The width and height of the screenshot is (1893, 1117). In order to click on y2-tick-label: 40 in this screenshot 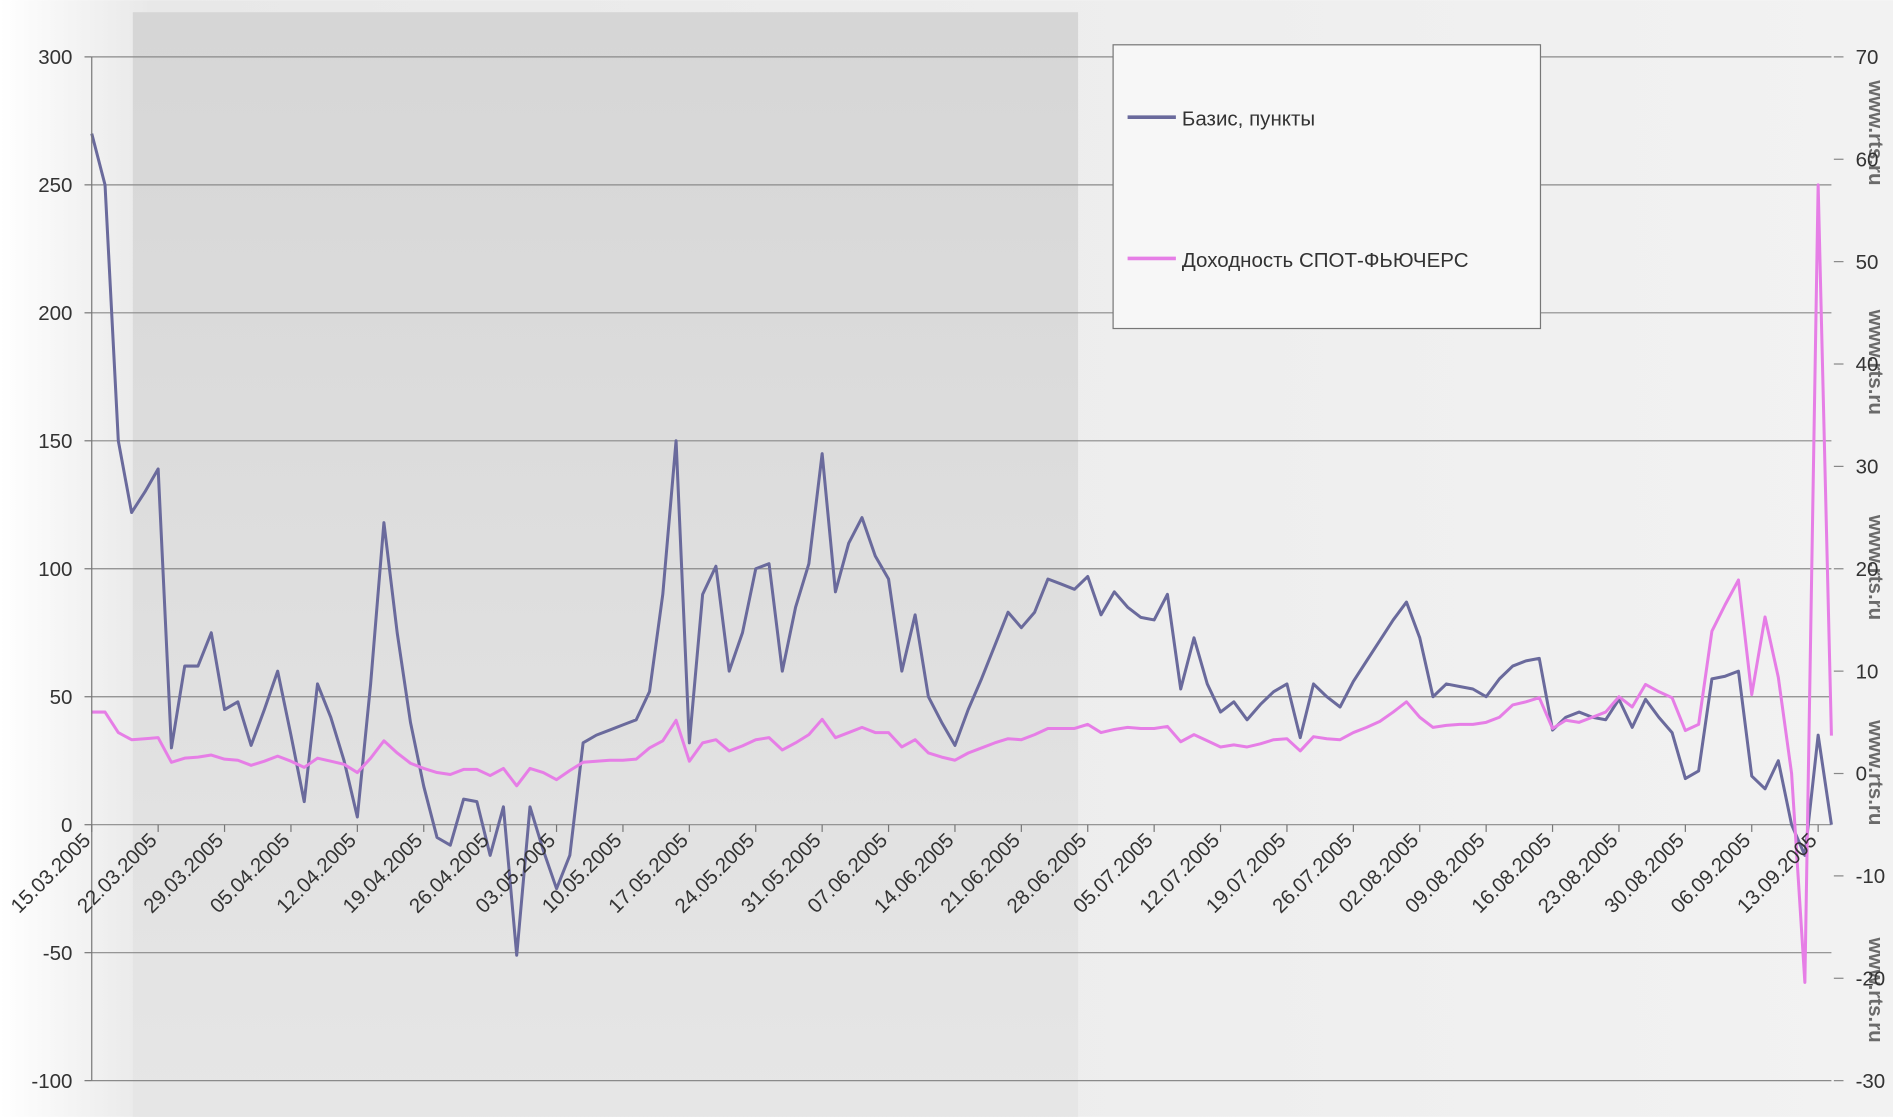, I will do `click(1867, 364)`.